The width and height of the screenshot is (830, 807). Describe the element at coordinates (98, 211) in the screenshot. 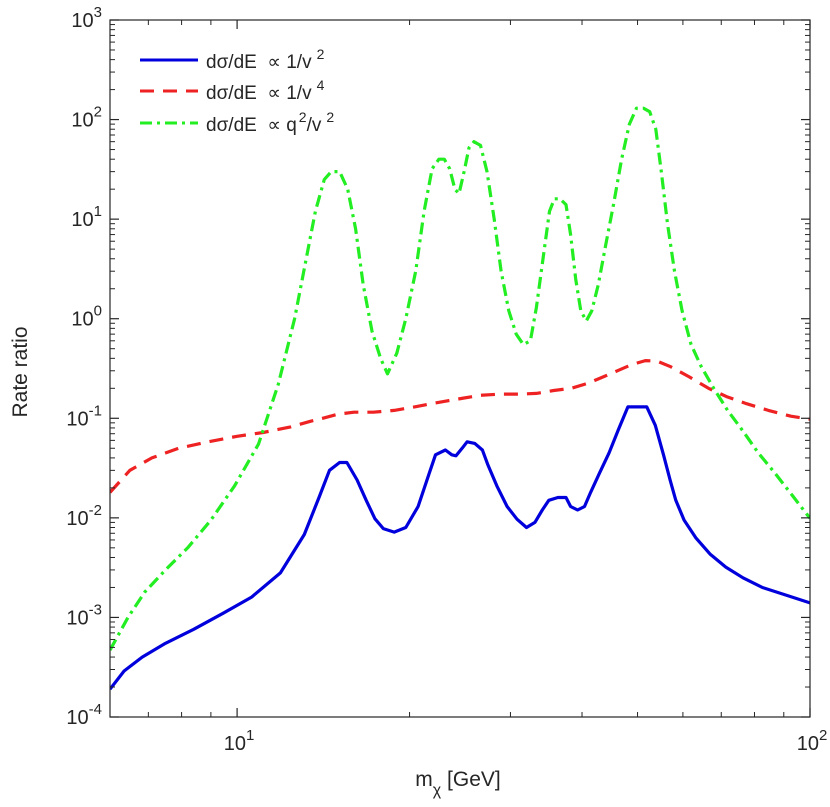

I see `y-tick-label-exponent: 1` at that location.